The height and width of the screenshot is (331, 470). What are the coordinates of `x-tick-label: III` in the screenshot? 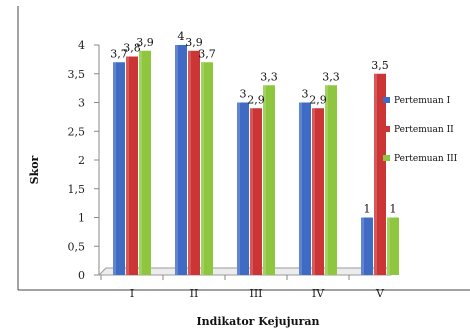 It's located at (255, 293).